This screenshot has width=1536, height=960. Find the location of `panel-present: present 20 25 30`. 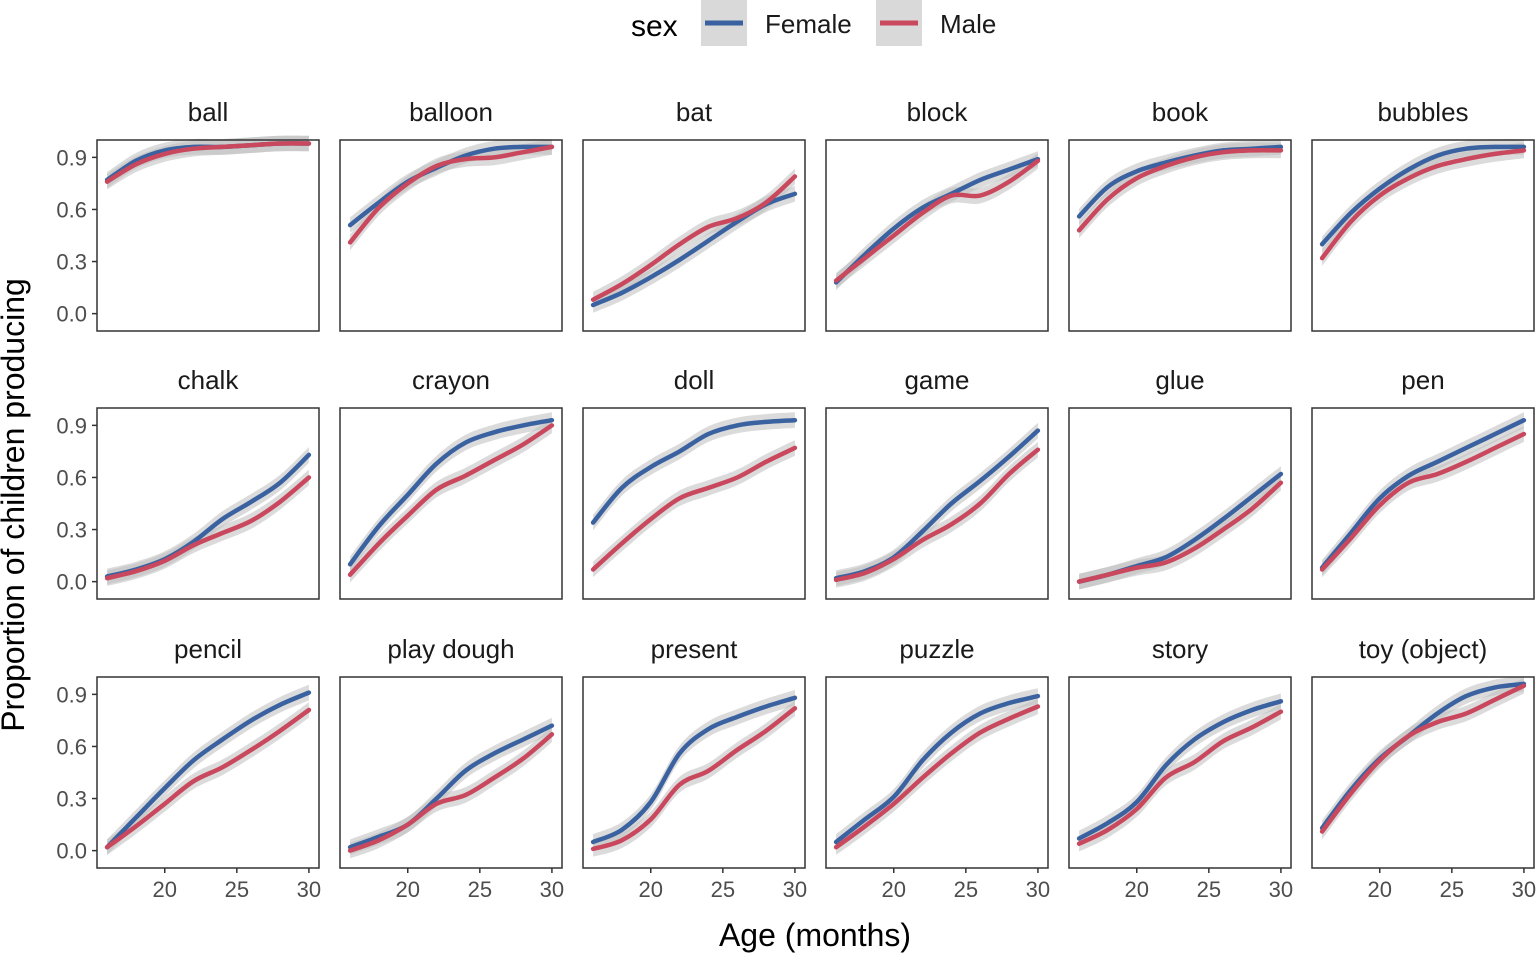

panel-present: present 20 25 30 is located at coordinates (694, 768).